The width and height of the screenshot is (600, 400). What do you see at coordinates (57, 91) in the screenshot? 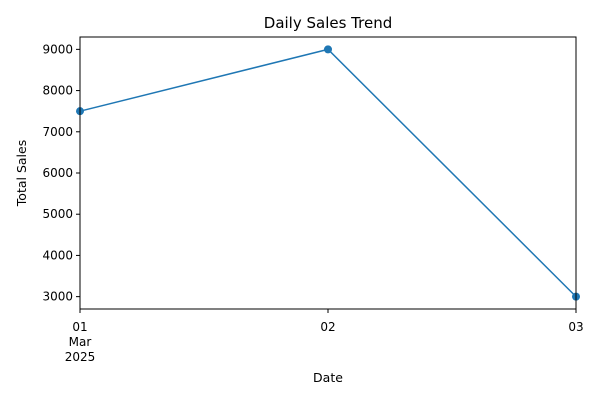
I see `y-tick-label: 8000` at bounding box center [57, 91].